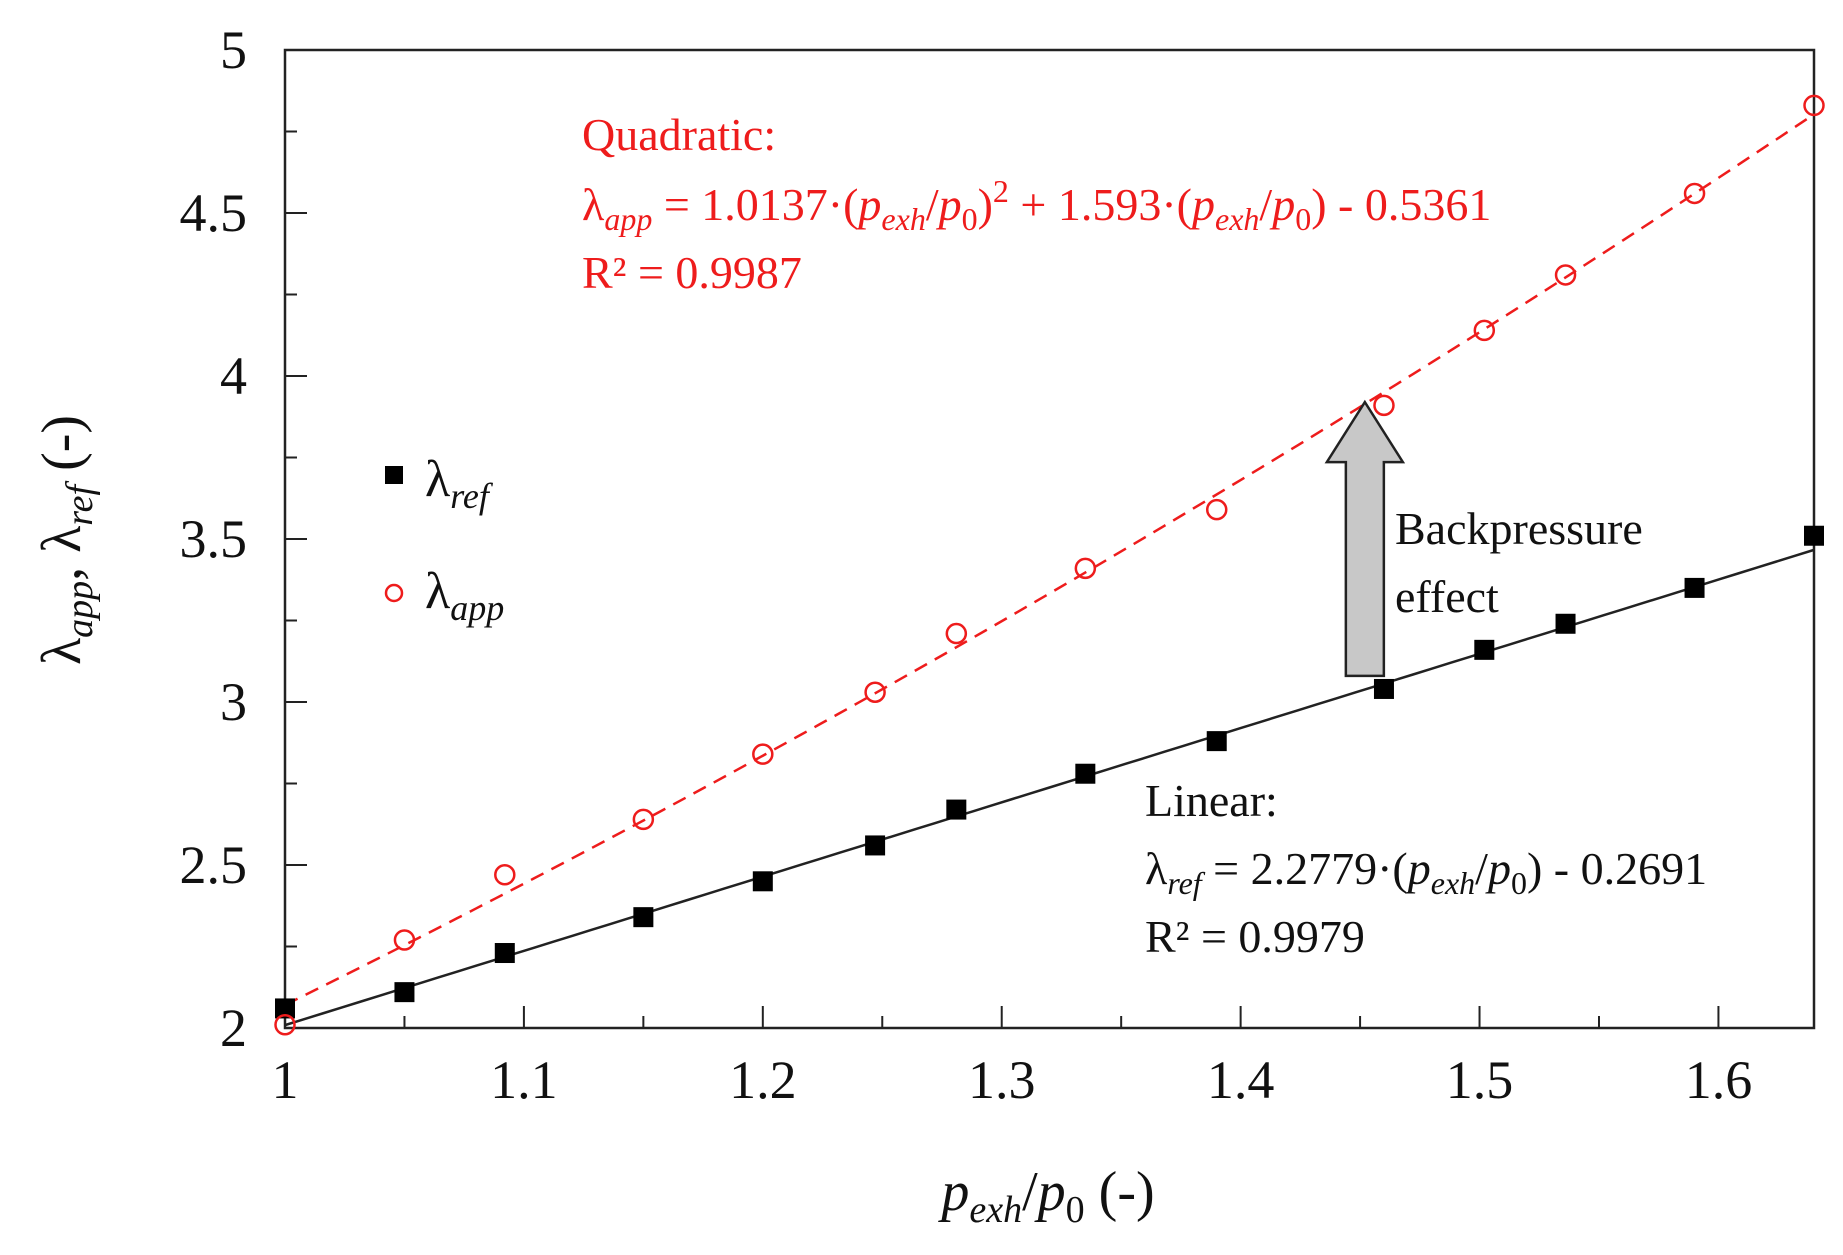  What do you see at coordinates (1186, 883) in the screenshot?
I see `linear-lambda-sub: ref` at bounding box center [1186, 883].